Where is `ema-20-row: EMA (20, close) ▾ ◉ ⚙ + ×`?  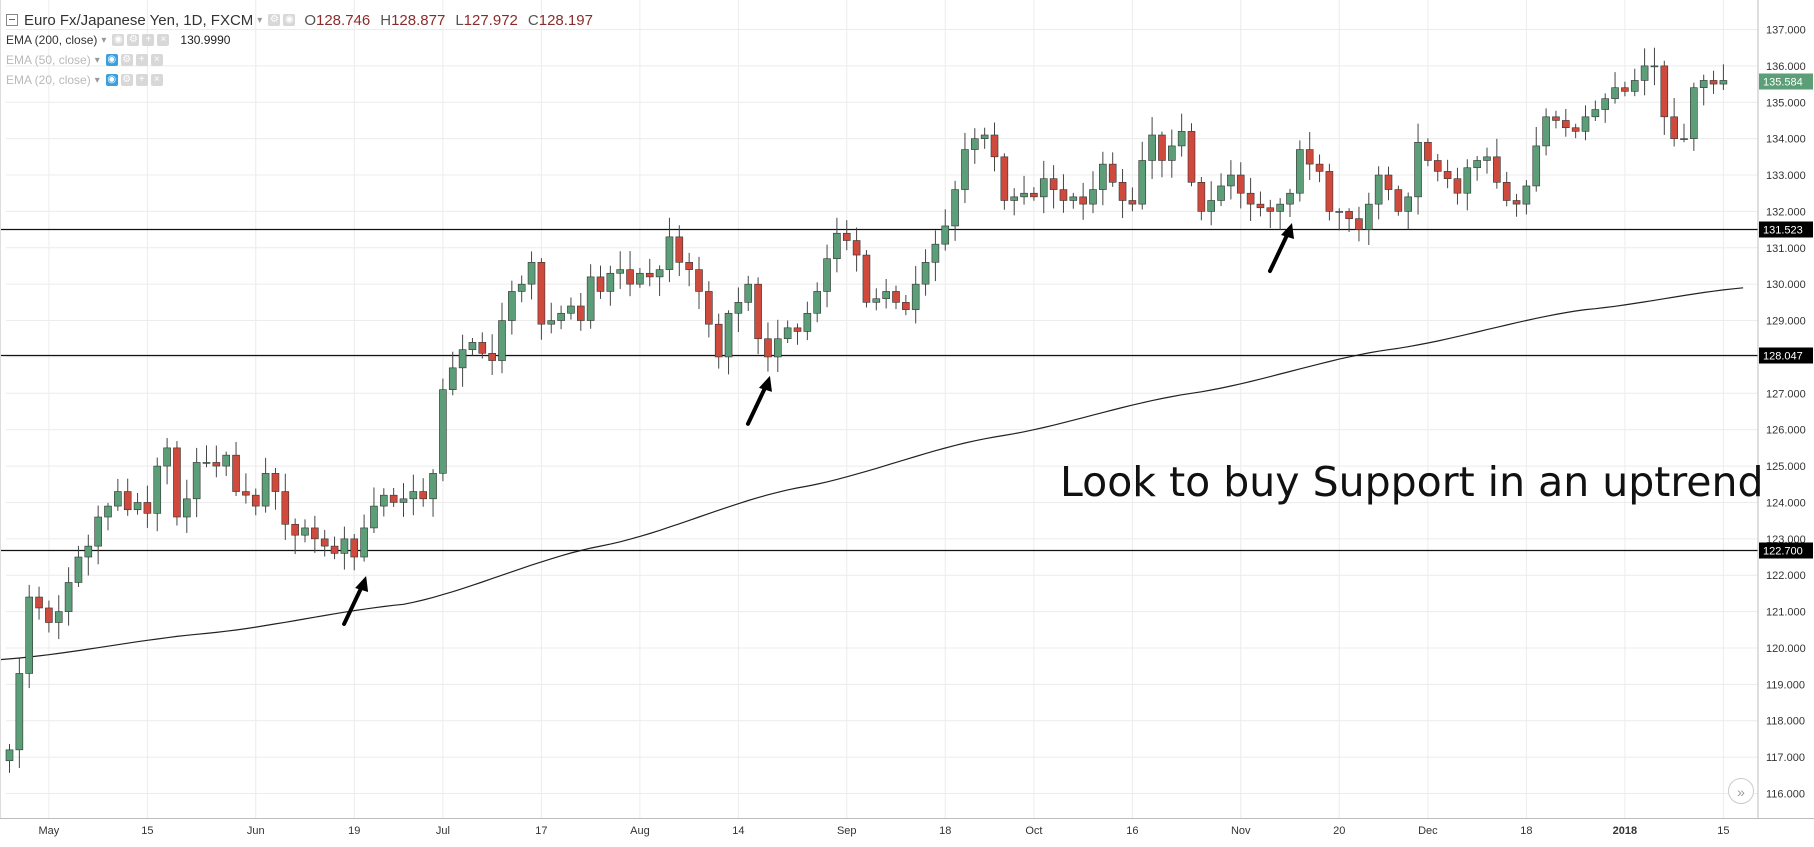 ema-20-row: EMA (20, close) ▾ ◉ ⚙ + × is located at coordinates (301, 80).